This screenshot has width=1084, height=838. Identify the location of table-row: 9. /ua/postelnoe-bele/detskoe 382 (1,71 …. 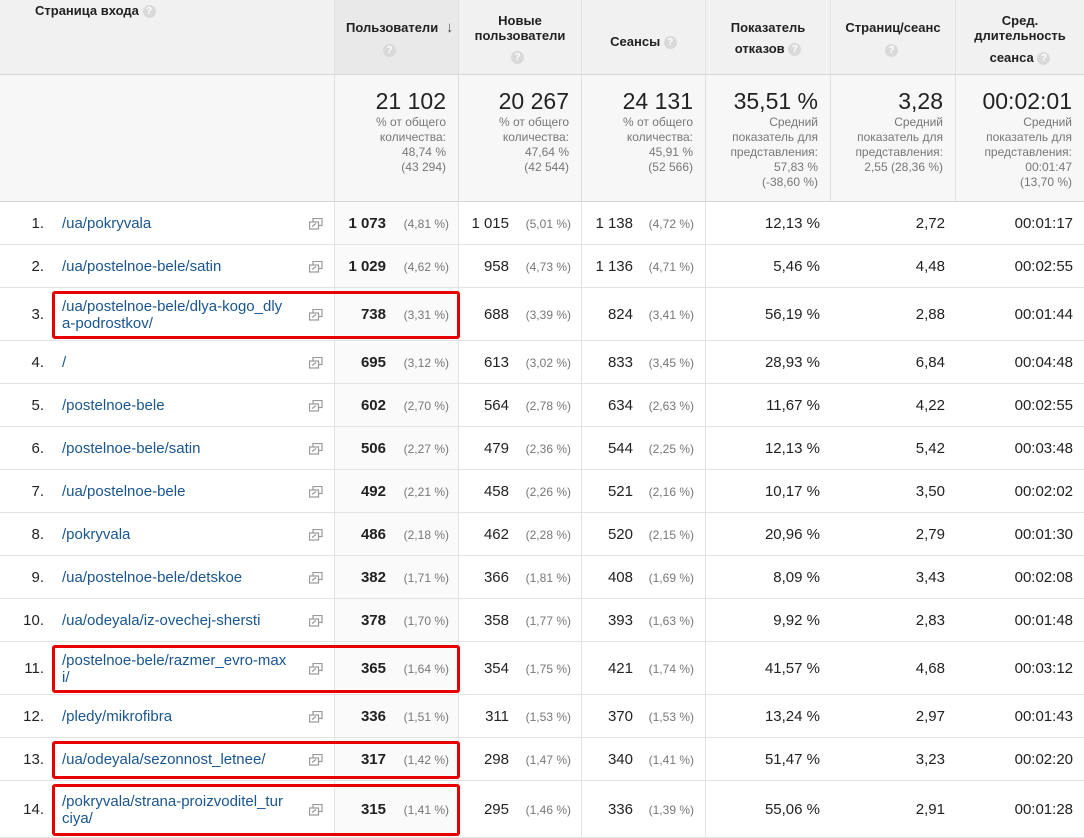
(542, 577).